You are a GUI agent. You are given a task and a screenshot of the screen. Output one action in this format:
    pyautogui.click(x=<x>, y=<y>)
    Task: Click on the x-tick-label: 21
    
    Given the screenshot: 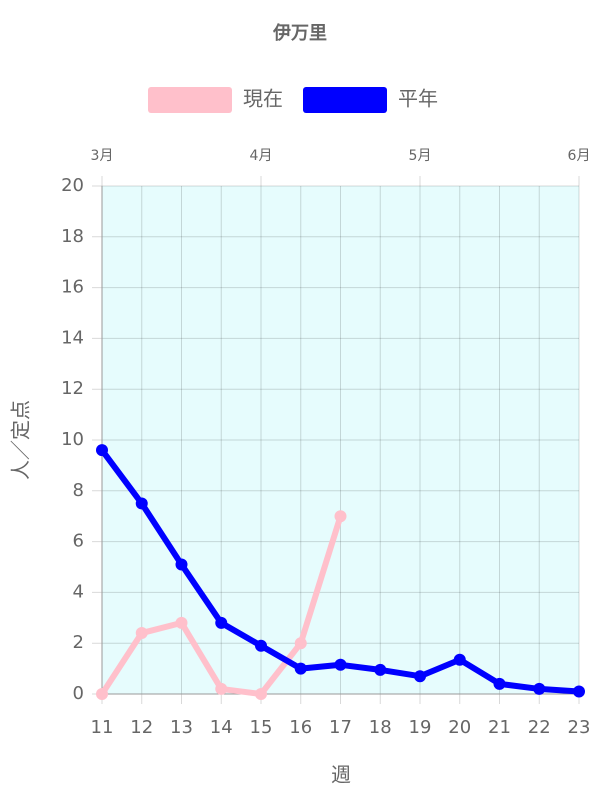 What is the action you would take?
    pyautogui.click(x=499, y=727)
    